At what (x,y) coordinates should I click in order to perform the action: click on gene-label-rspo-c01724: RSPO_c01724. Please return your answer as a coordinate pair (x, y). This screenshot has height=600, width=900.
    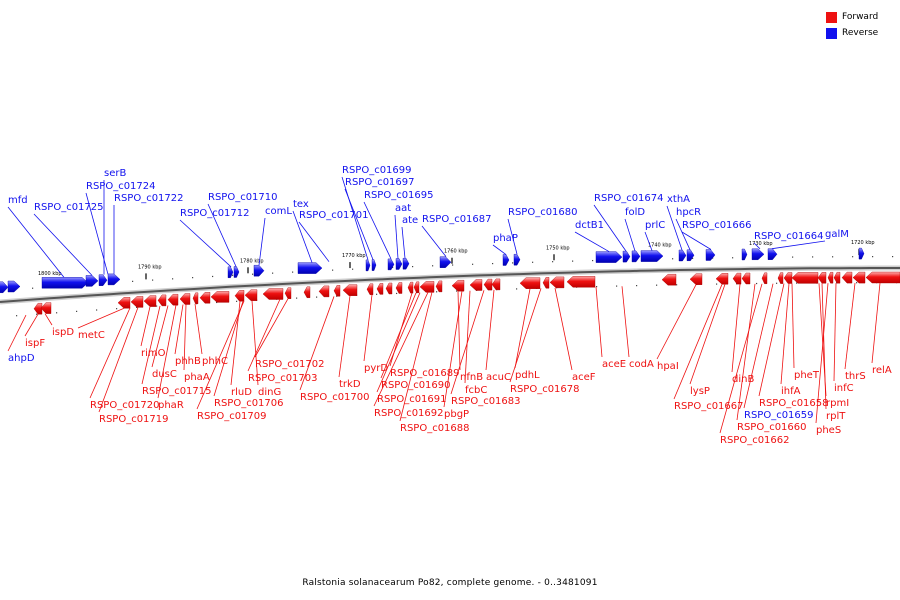
    Looking at the image, I should click on (121, 186).